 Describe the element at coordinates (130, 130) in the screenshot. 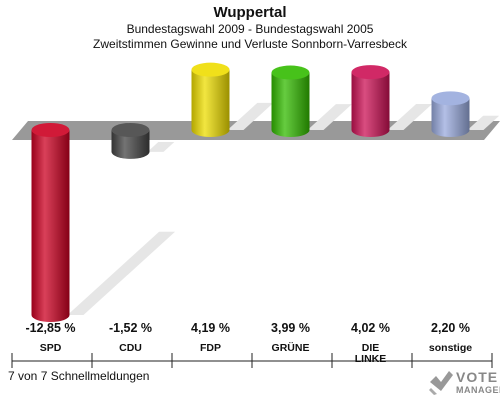

I see `bar-cap-cdu` at that location.